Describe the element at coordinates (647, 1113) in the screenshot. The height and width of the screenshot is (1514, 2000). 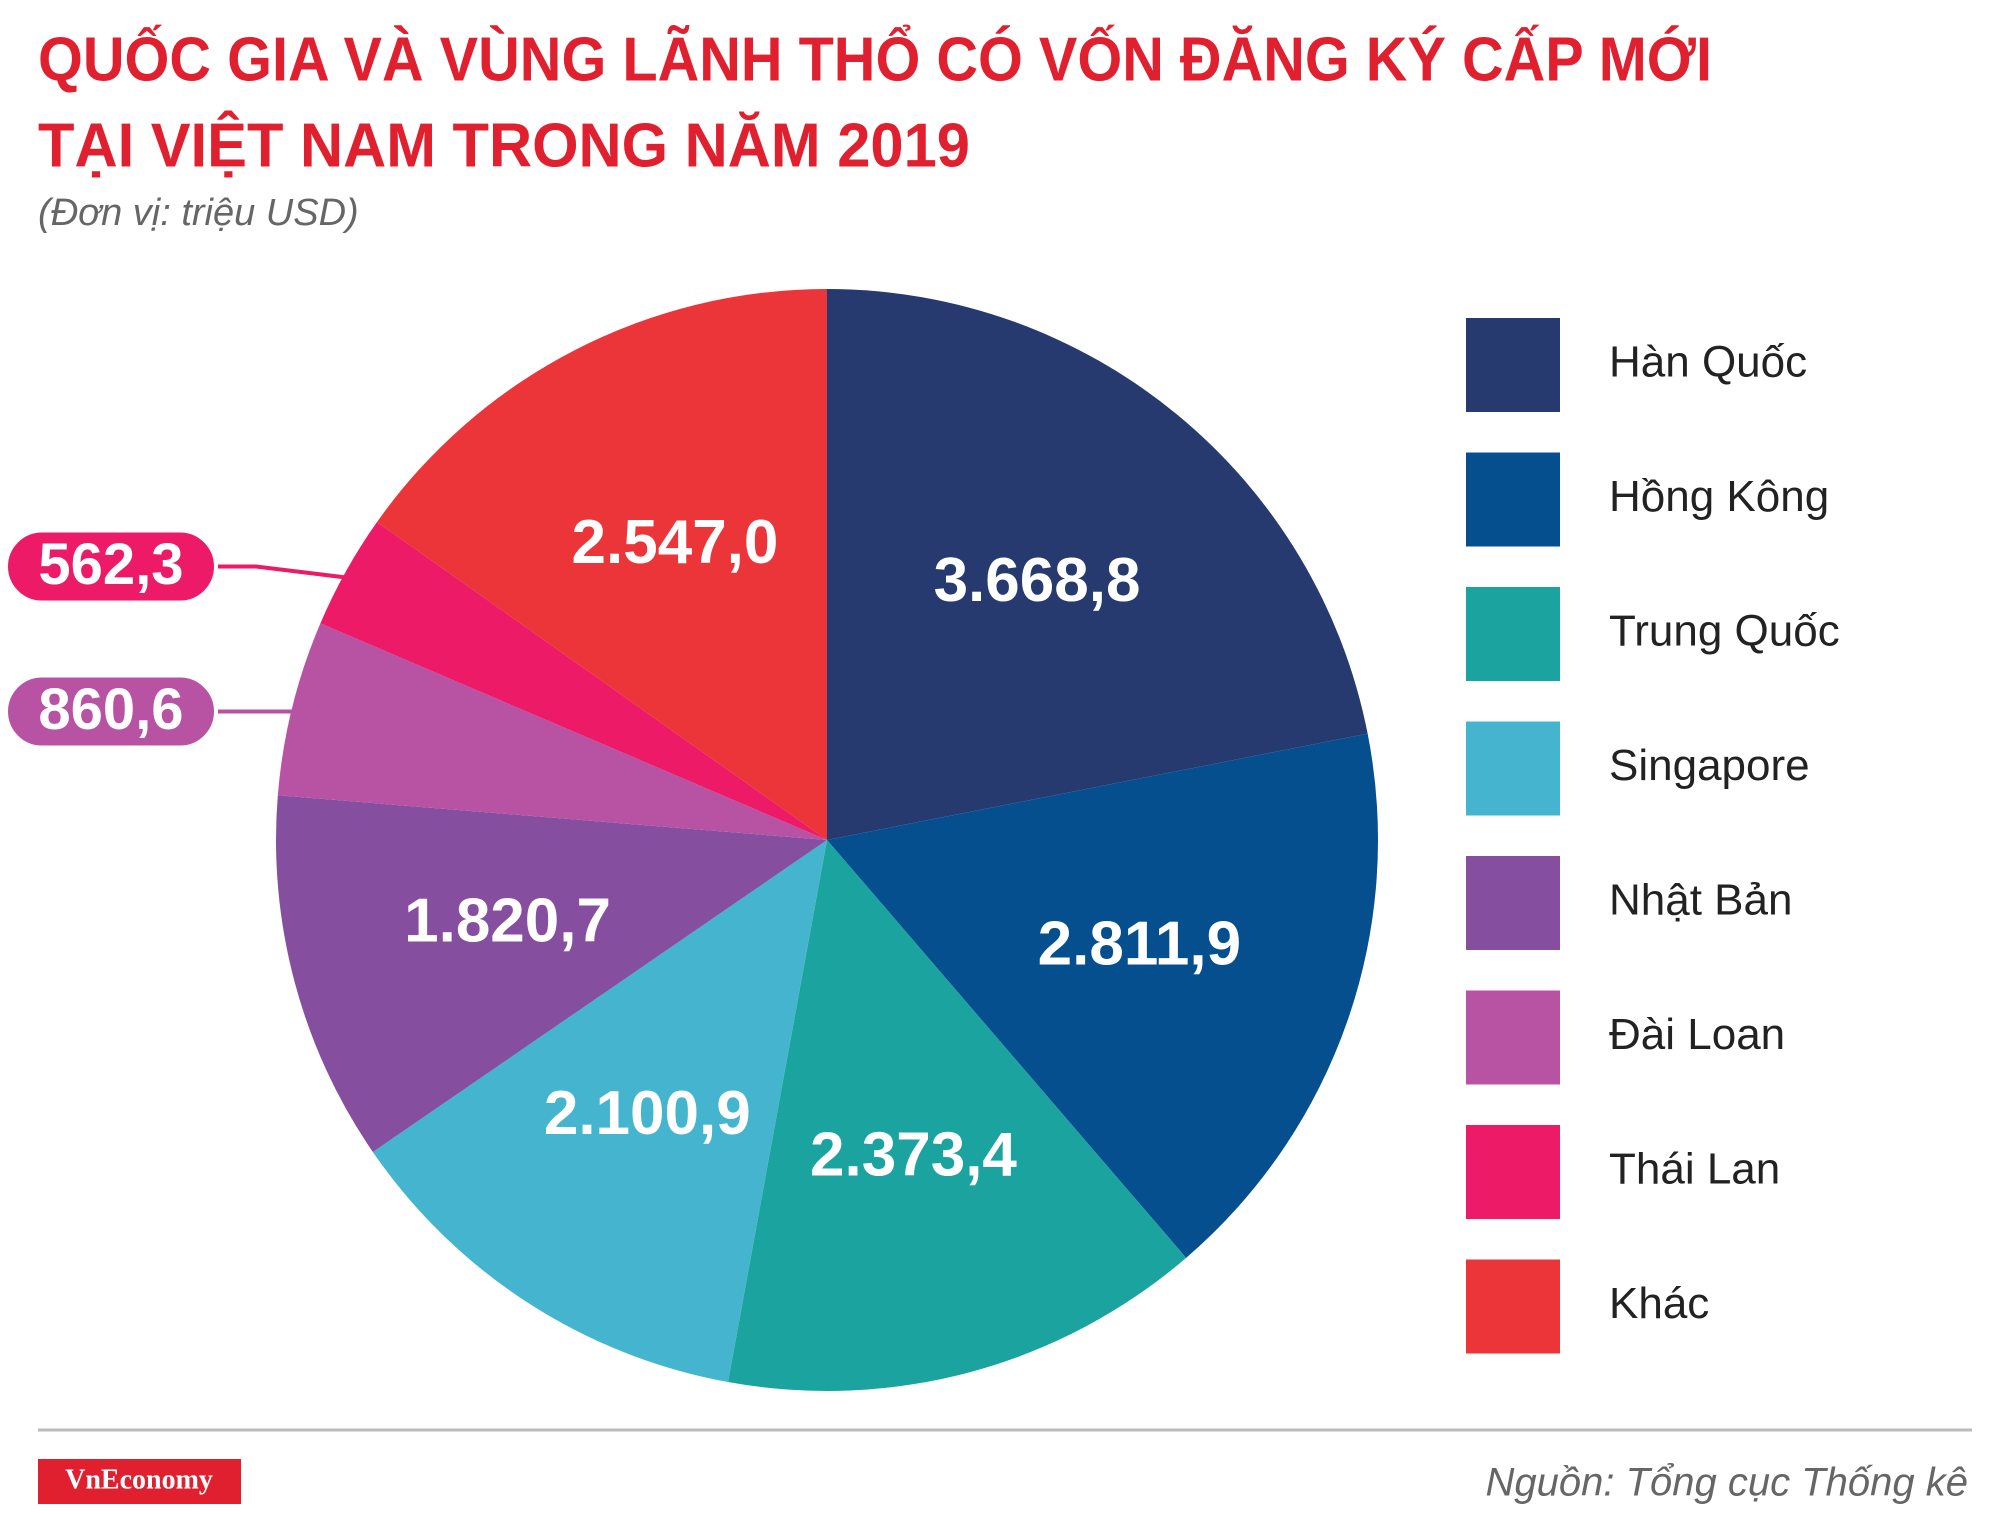
I see `data-label: 2.100,9` at that location.